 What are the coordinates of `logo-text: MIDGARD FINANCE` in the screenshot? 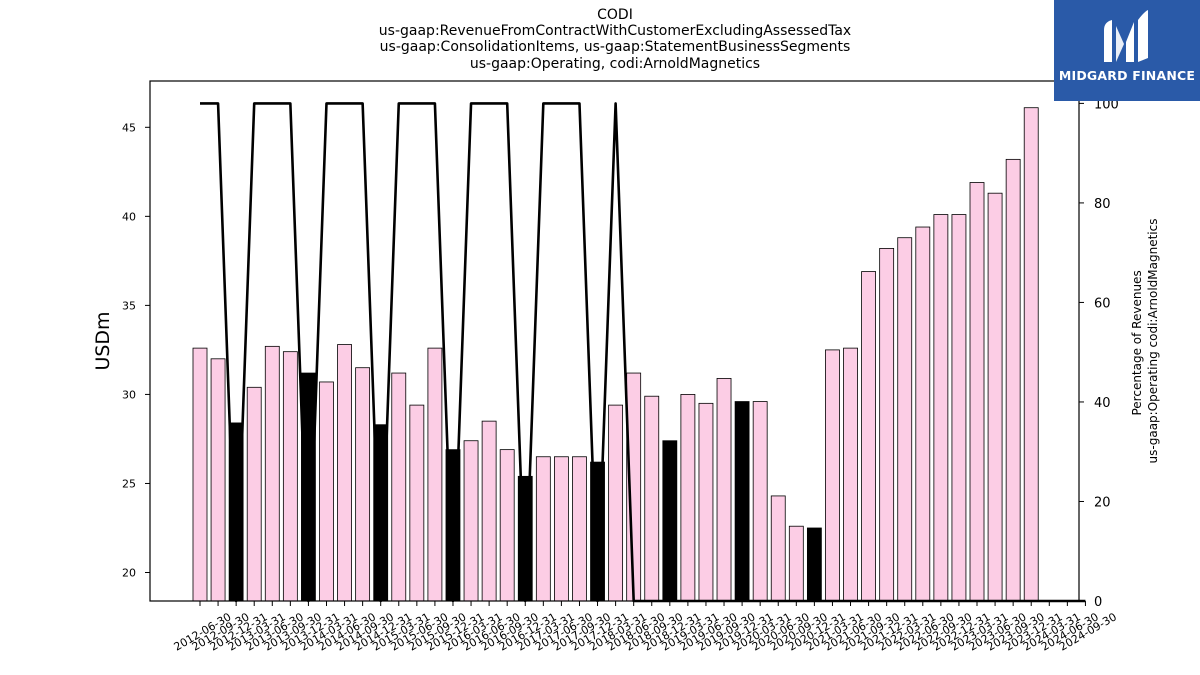 It's located at (1127, 75).